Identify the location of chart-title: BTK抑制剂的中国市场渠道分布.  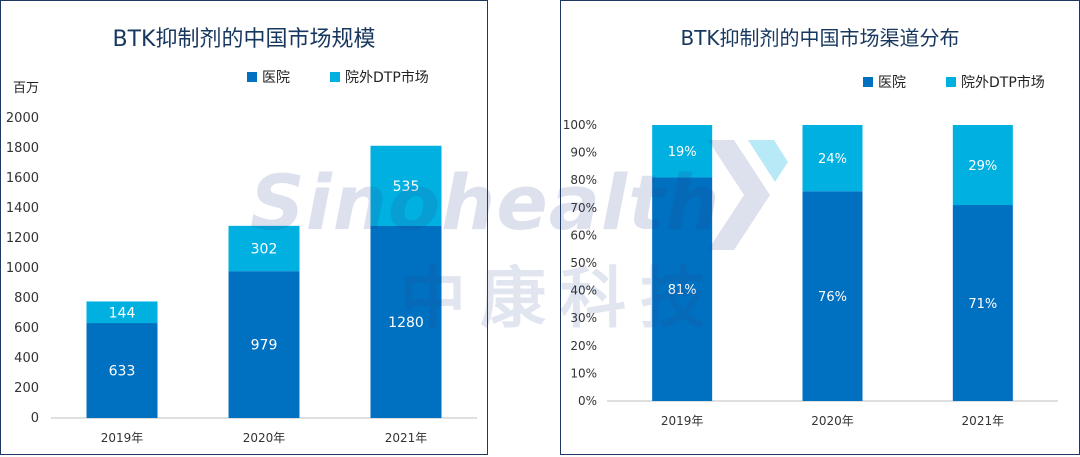
(820, 38).